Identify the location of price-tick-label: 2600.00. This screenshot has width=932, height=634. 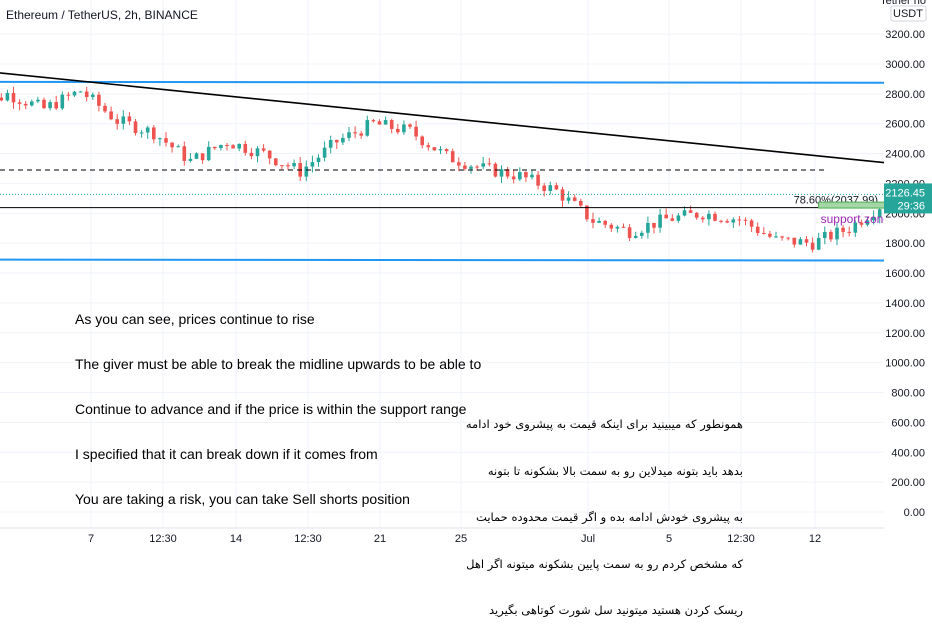
(905, 125).